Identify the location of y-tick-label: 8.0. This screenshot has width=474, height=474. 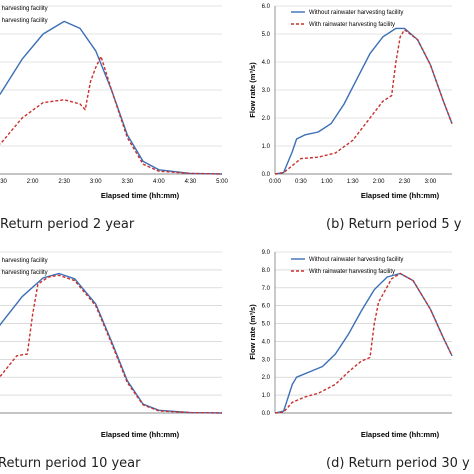
(266, 271).